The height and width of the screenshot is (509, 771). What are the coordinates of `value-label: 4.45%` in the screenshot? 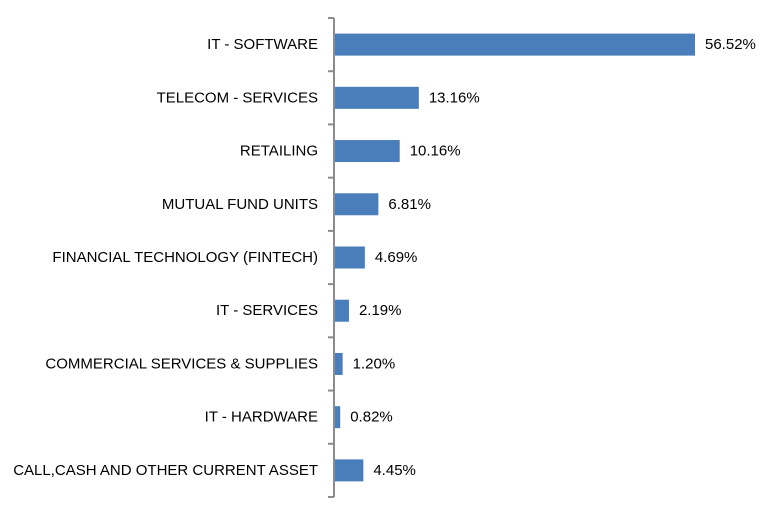 It's located at (394, 470).